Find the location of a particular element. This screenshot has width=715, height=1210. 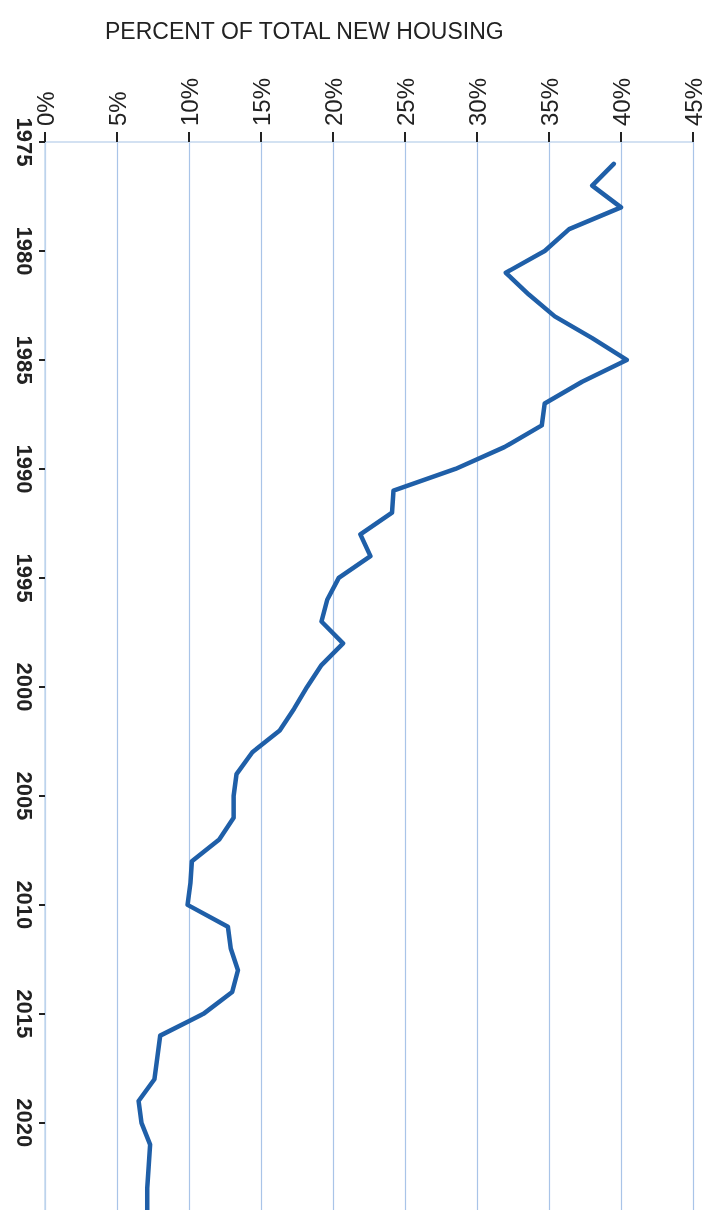

y-tick-label: 2000 is located at coordinates (24, 687).